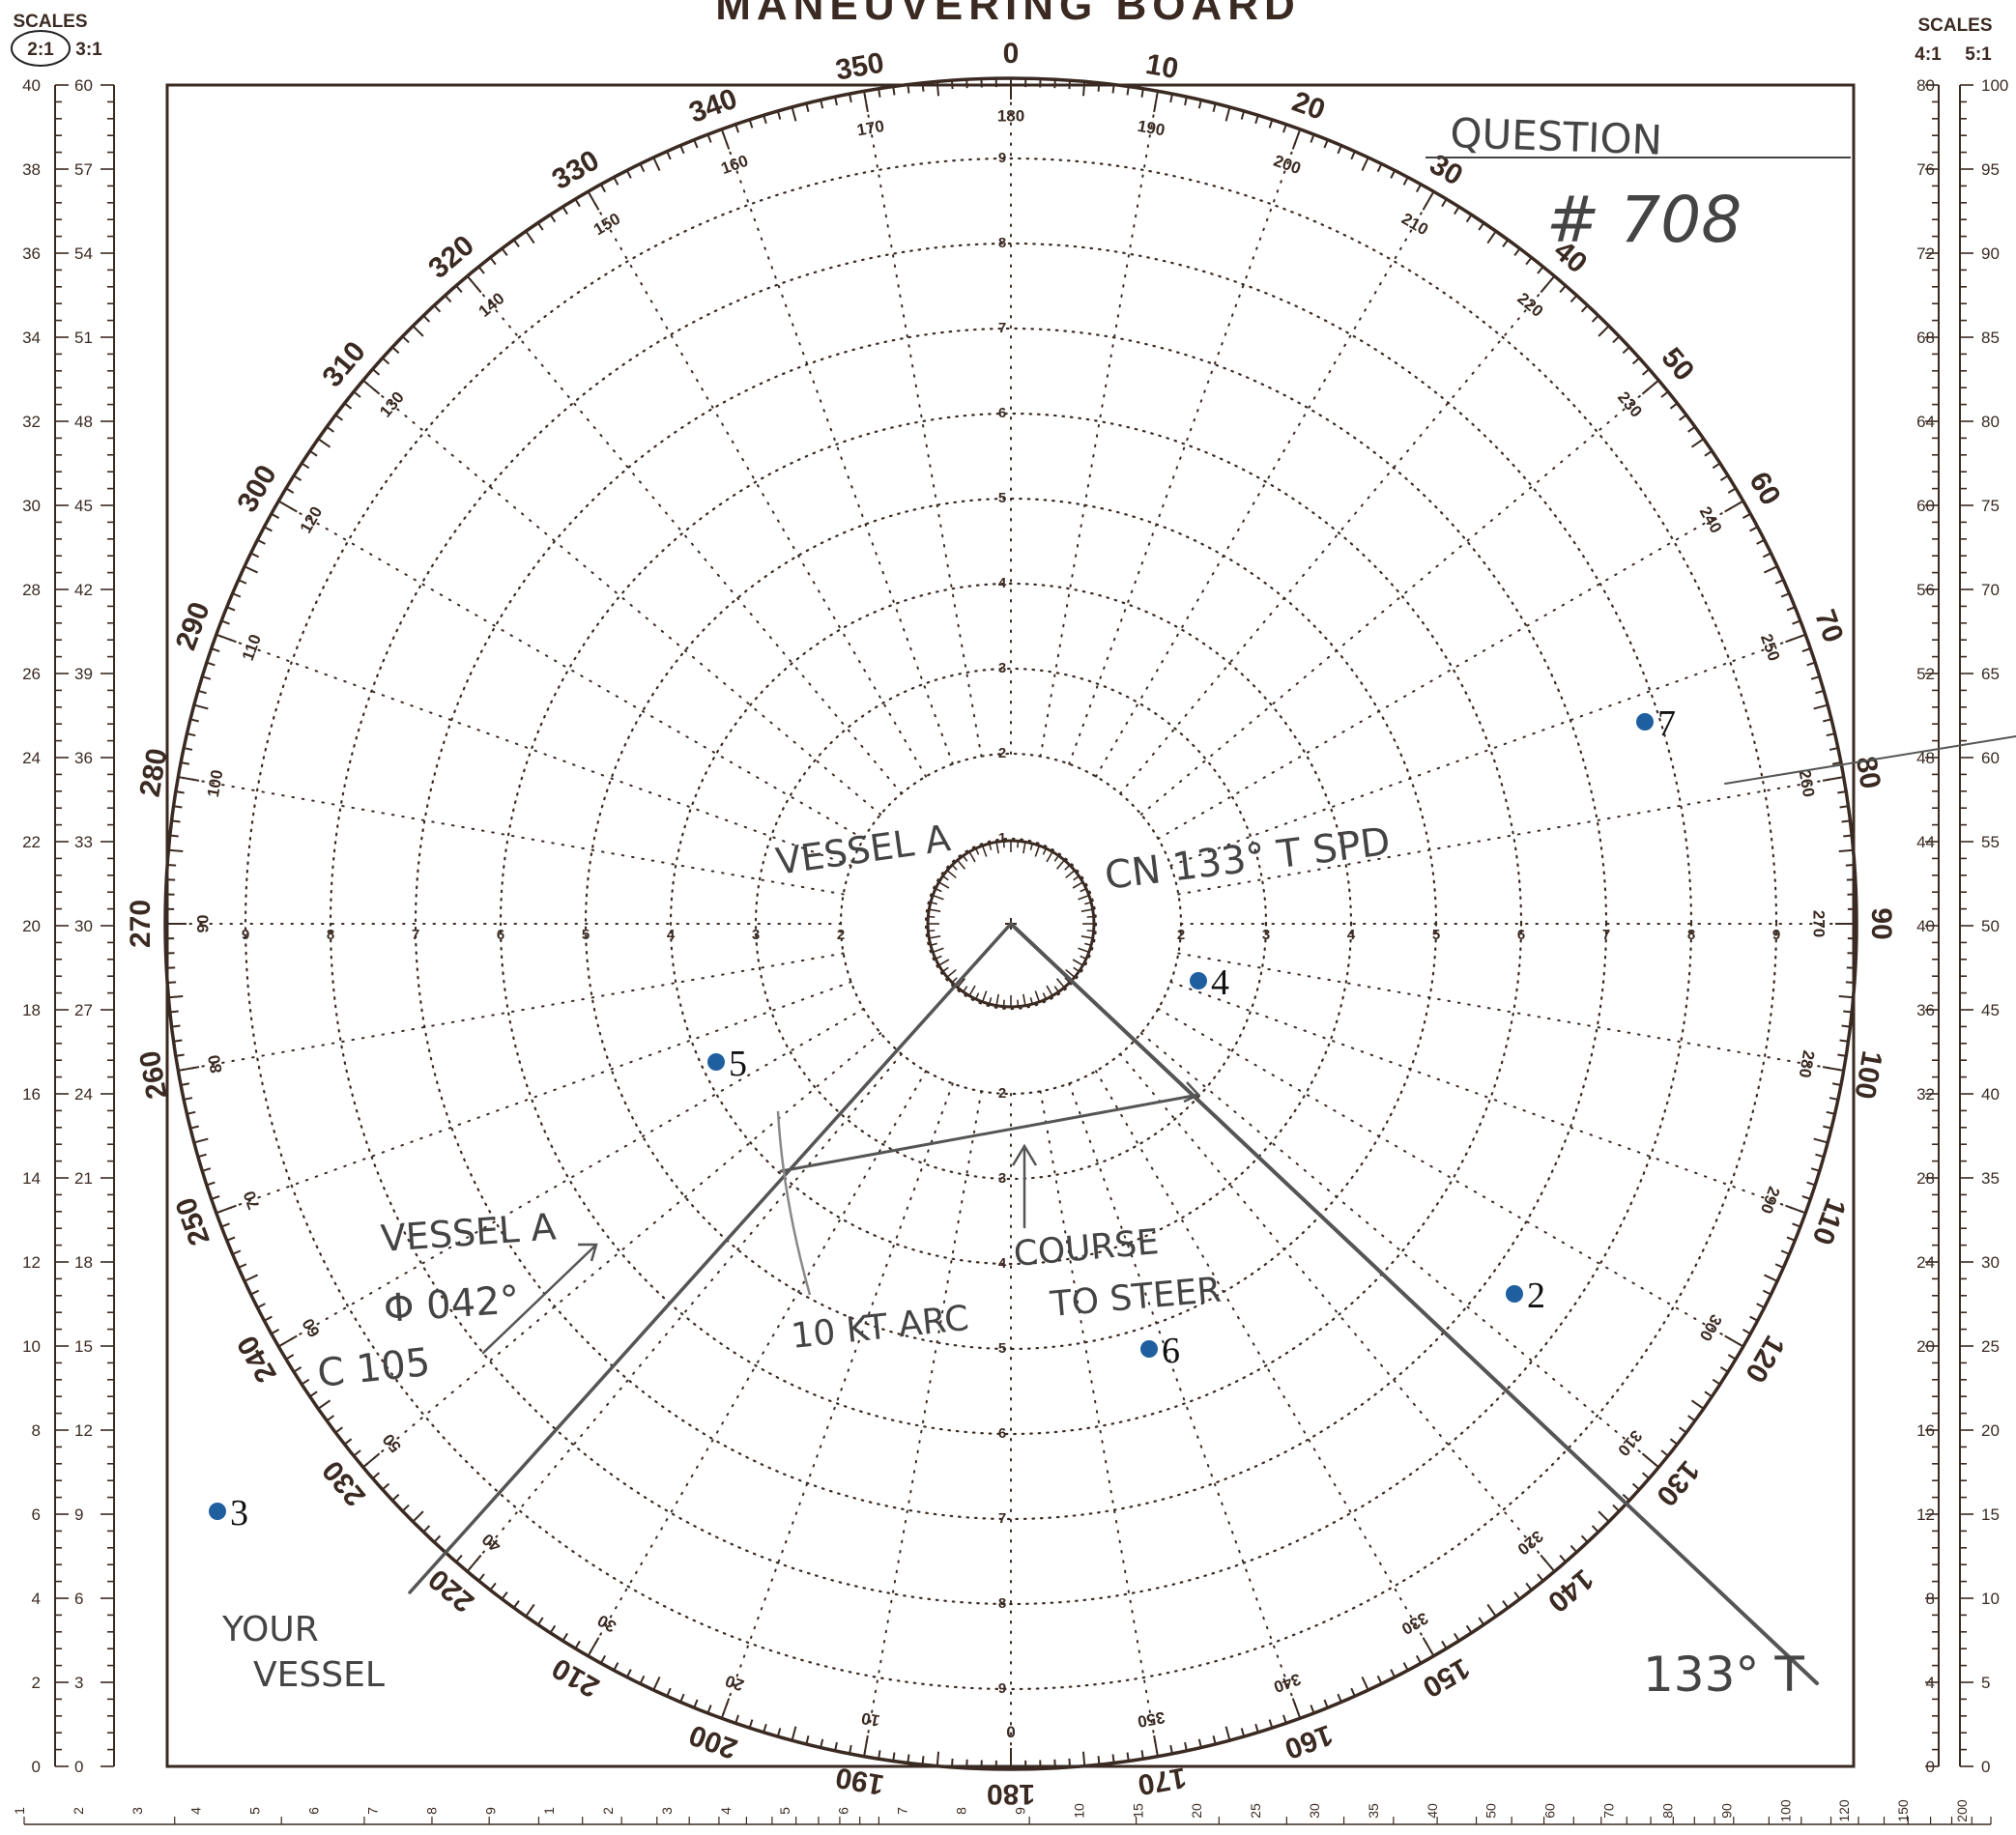 Image resolution: width=2016 pixels, height=1835 pixels. What do you see at coordinates (469, 1232) in the screenshot?
I see `vessel-a-note-1: VESSEL A` at bounding box center [469, 1232].